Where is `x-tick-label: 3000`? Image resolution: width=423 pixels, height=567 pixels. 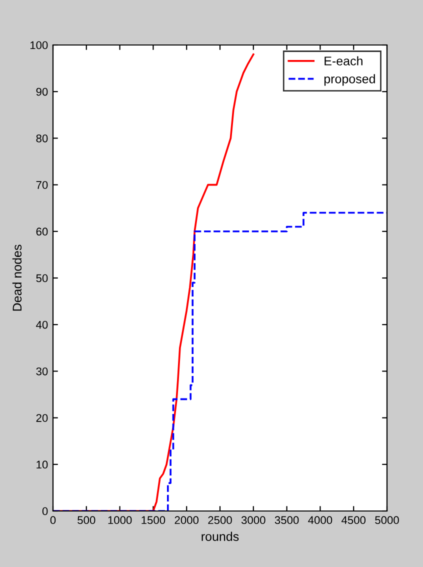
x-tick-label: 3000 is located at coordinates (253, 520).